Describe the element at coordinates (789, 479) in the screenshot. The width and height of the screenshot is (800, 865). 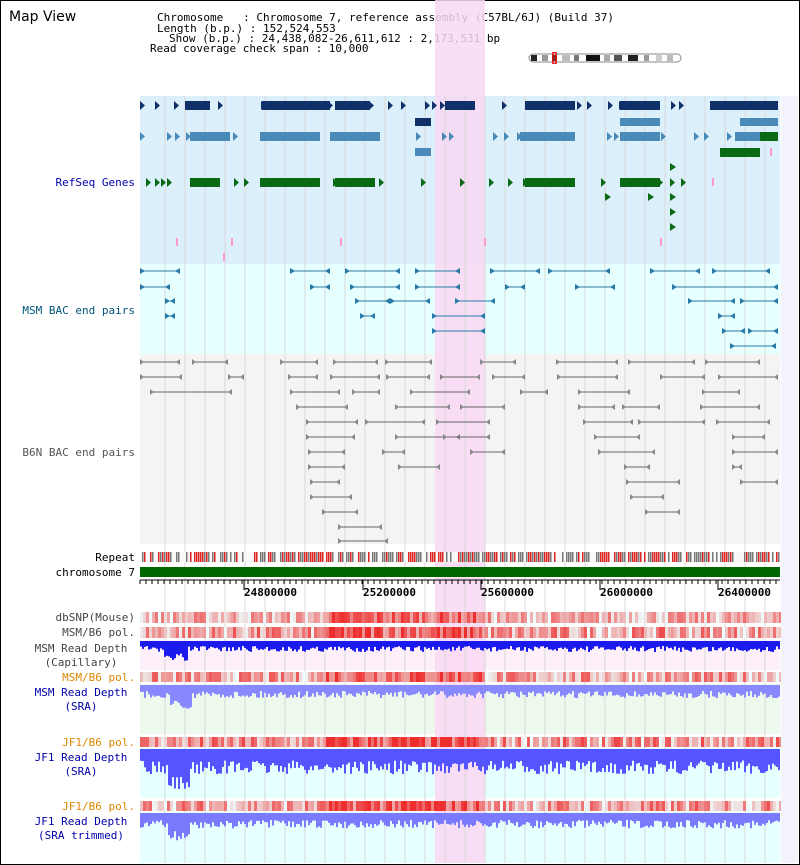
I see `track-scroll-strip` at that location.